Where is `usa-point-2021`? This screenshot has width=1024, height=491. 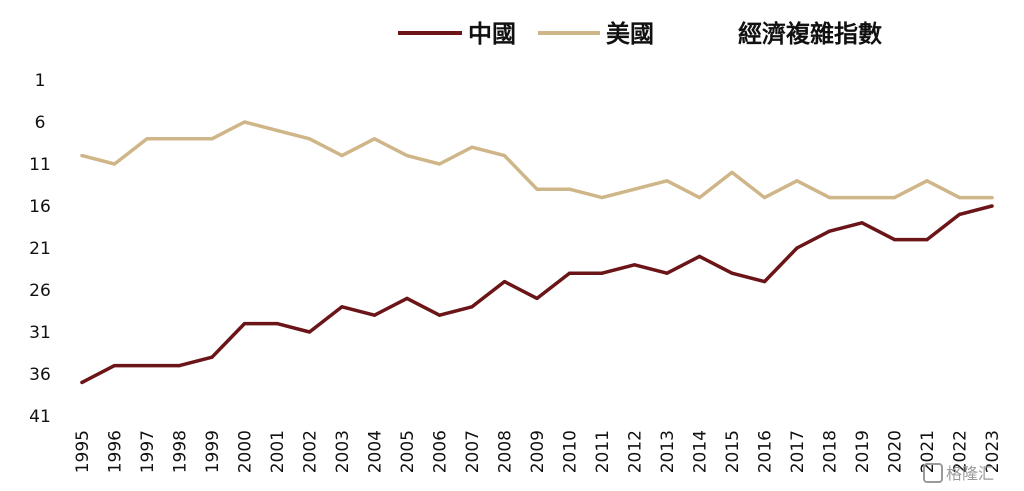 usa-point-2021 is located at coordinates (927, 181).